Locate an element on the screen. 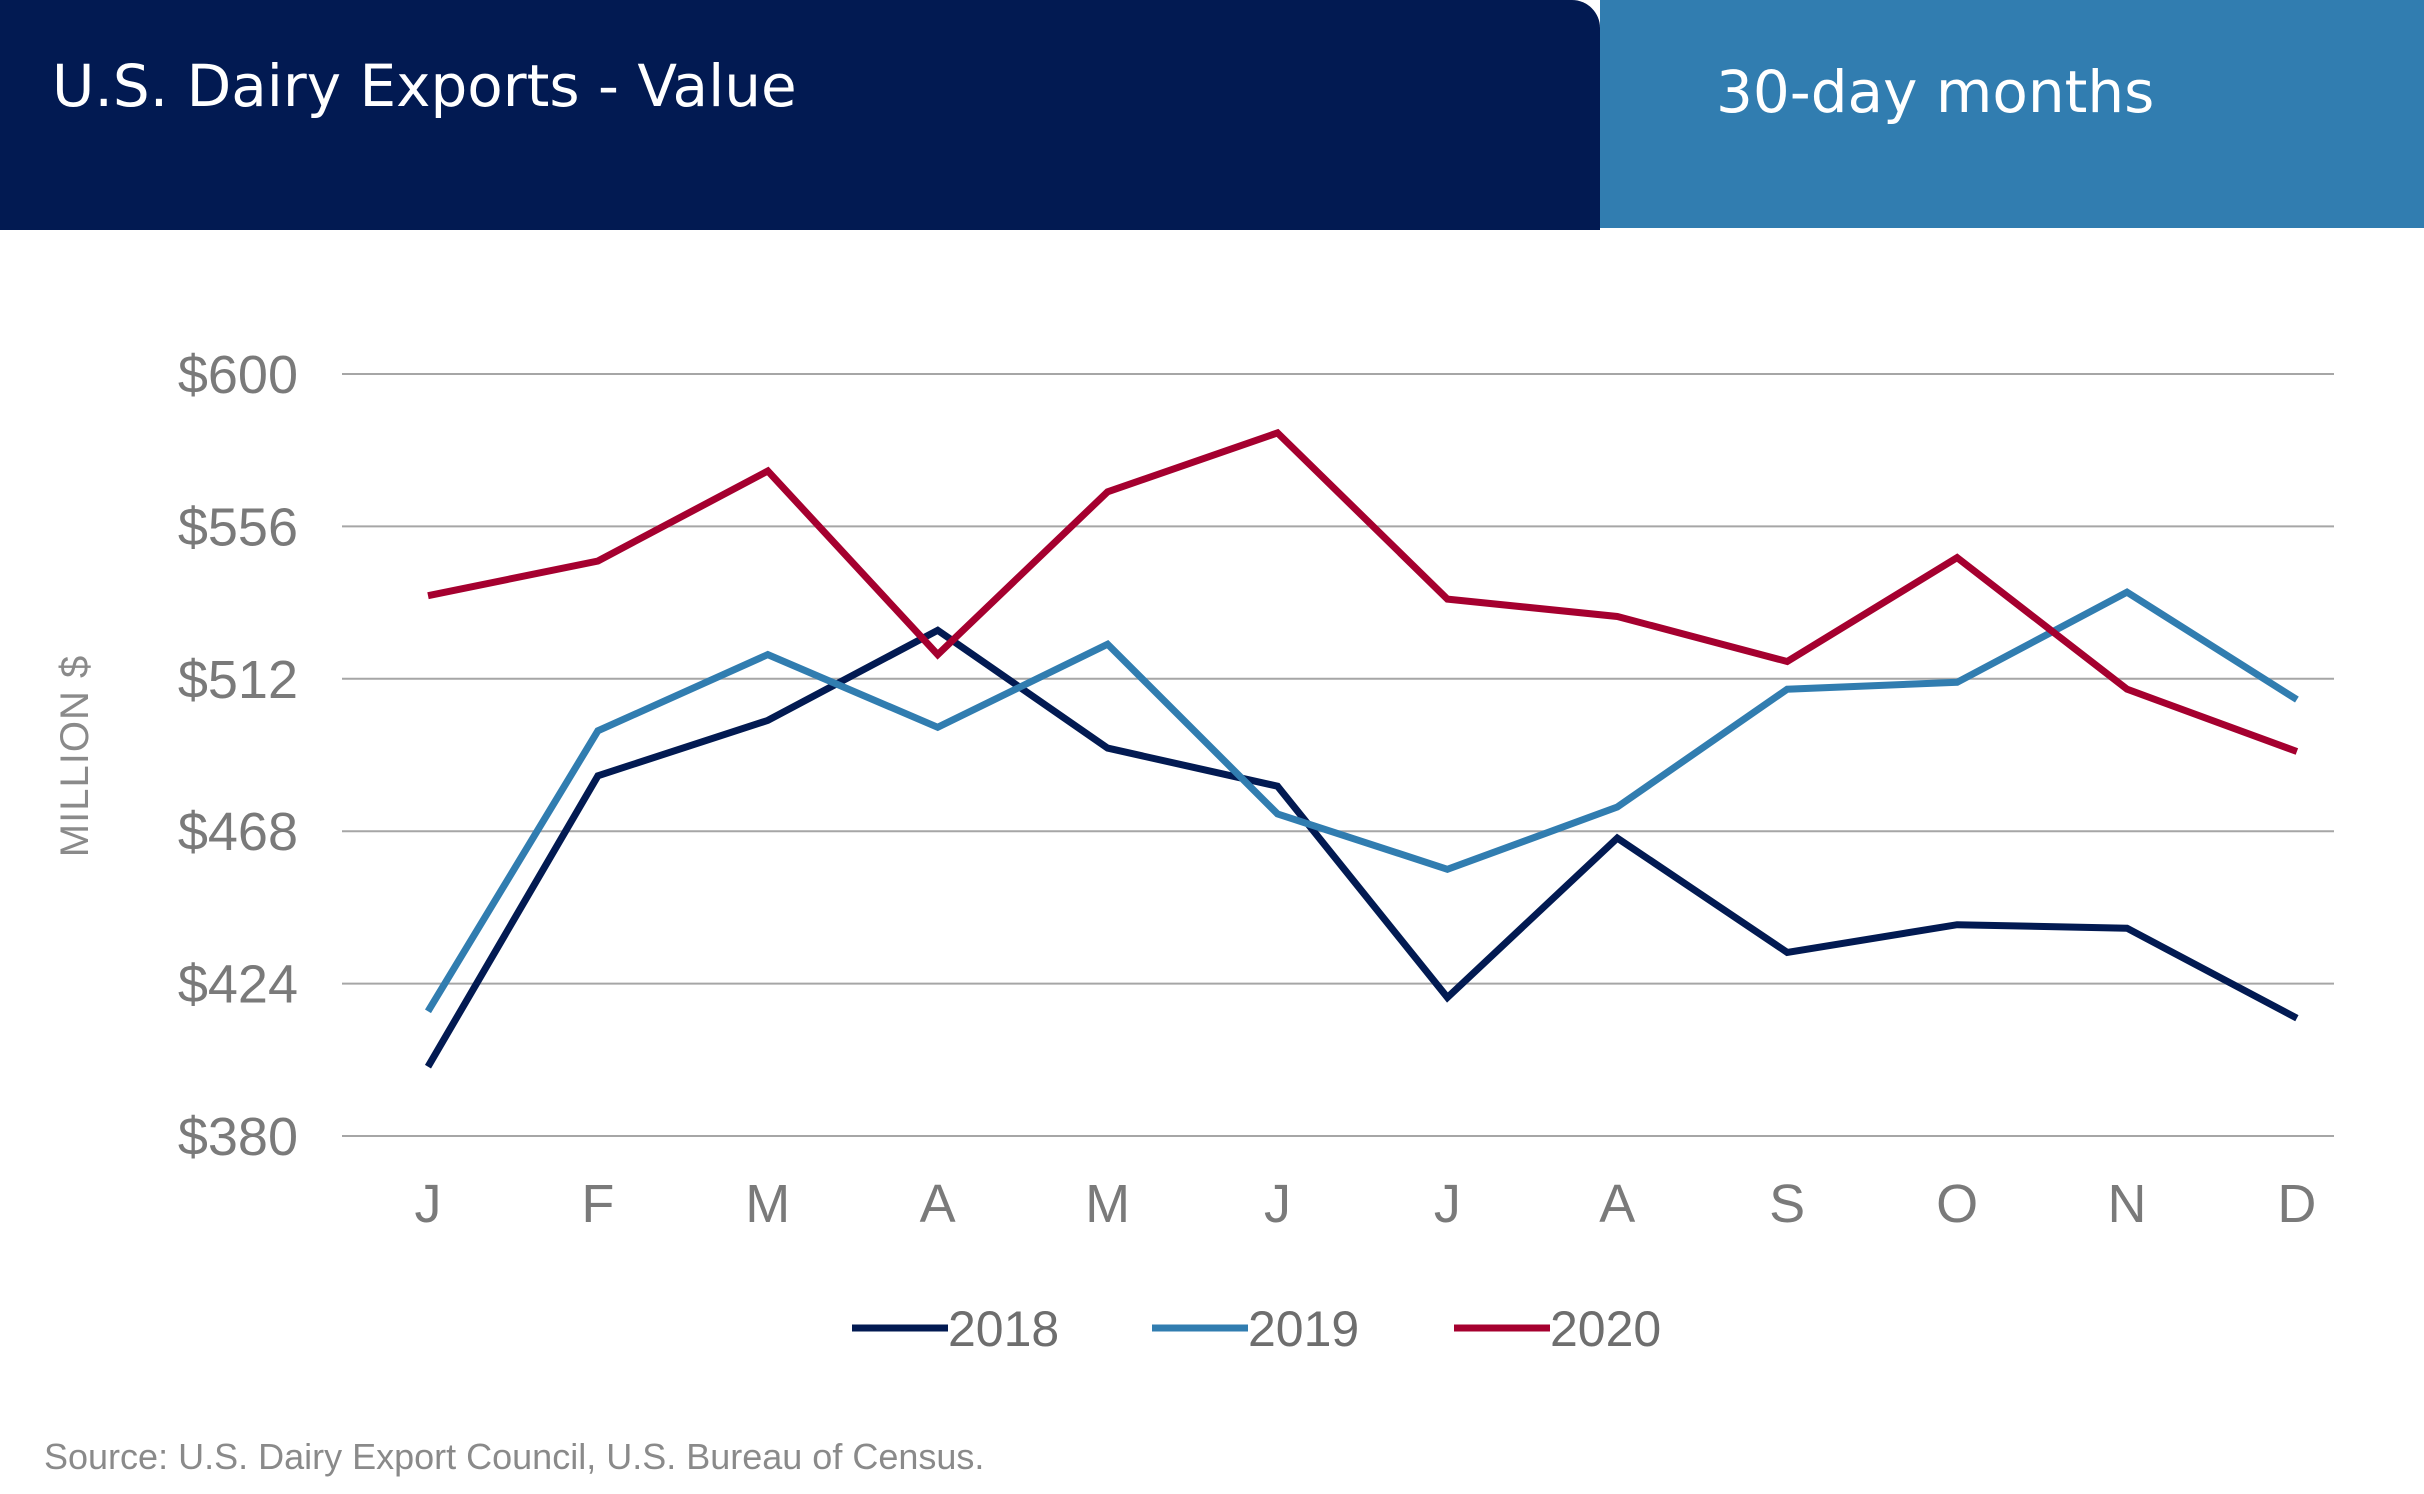 This screenshot has width=2424, height=1494. chart-title: U.S. Dairy Exports - Value is located at coordinates (424, 86).